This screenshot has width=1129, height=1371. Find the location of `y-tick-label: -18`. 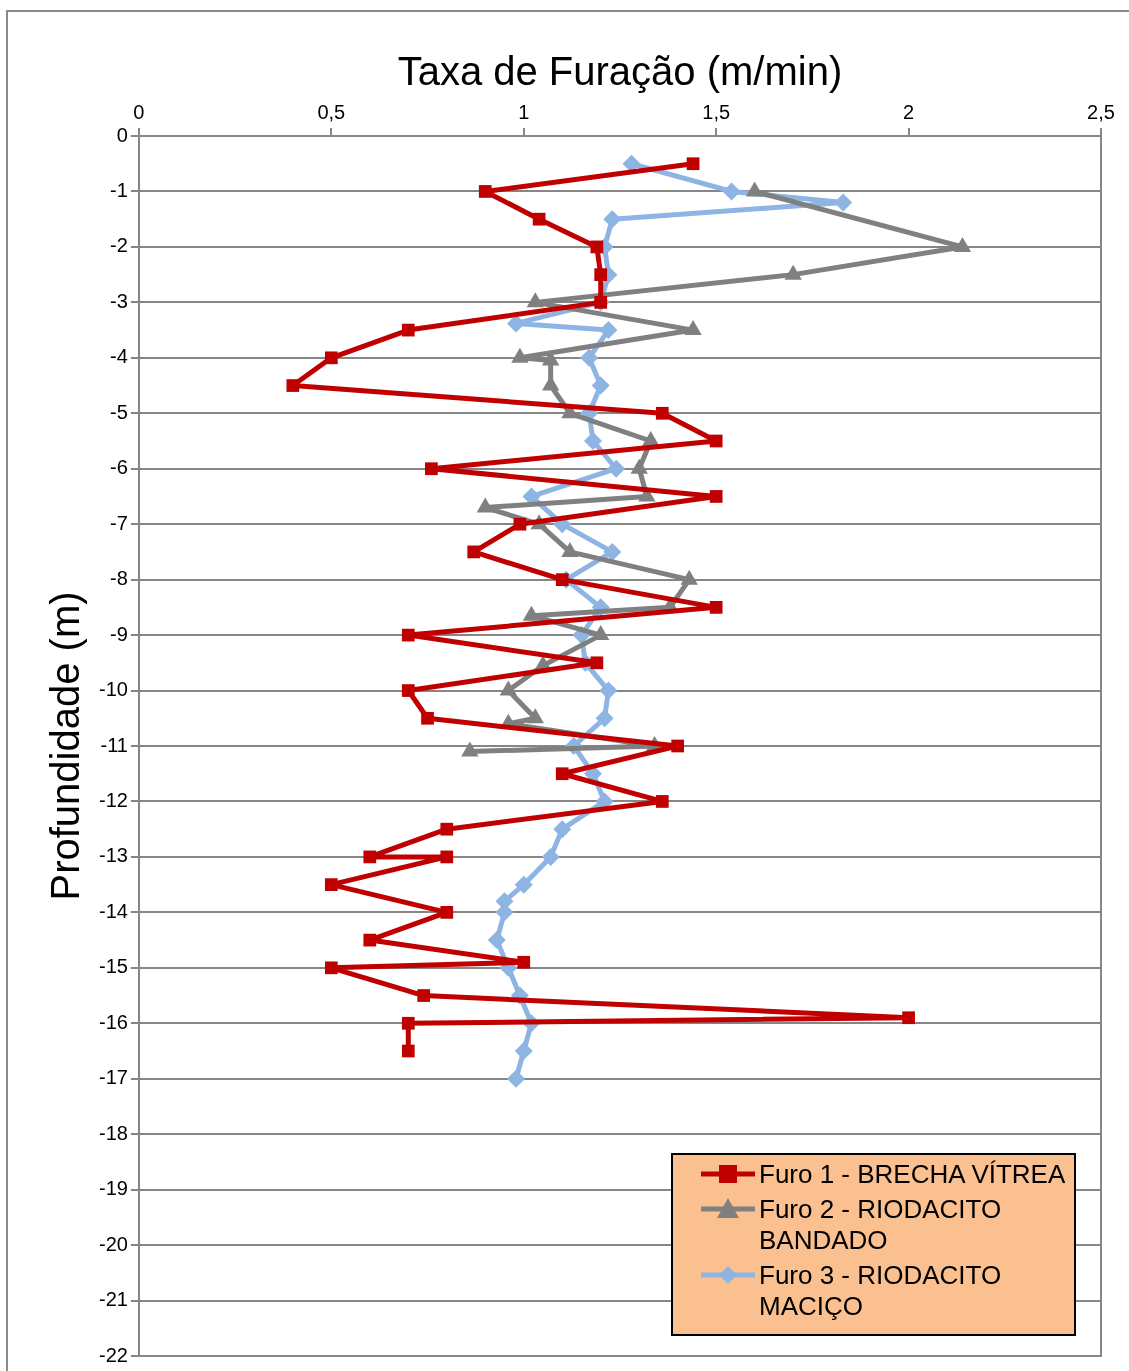

y-tick-label: -18 is located at coordinates (113, 1132).